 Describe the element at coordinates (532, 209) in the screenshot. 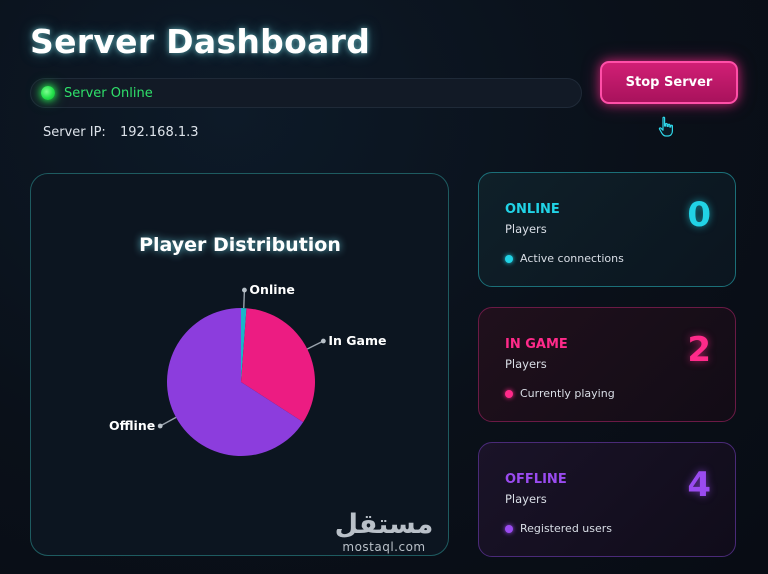

I see `online-card-label: ONLINE` at that location.